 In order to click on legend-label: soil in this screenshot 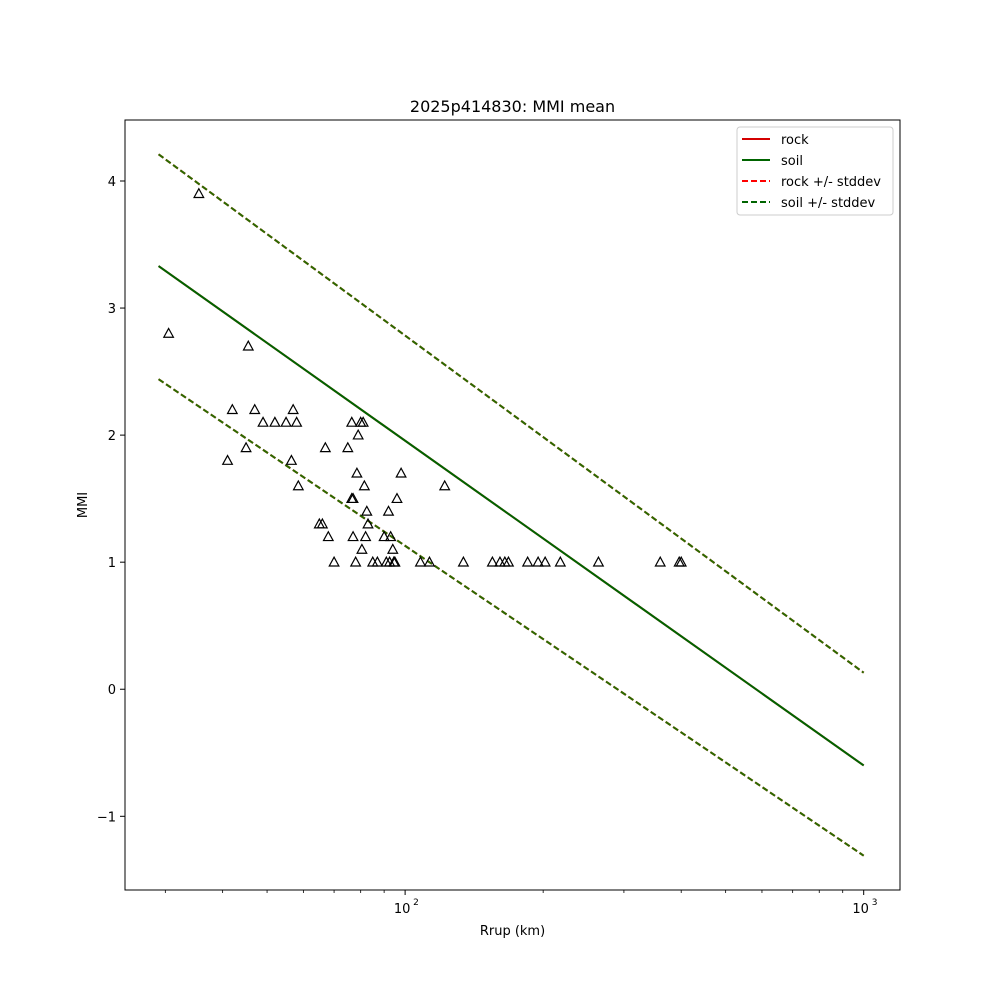, I will do `click(792, 161)`.